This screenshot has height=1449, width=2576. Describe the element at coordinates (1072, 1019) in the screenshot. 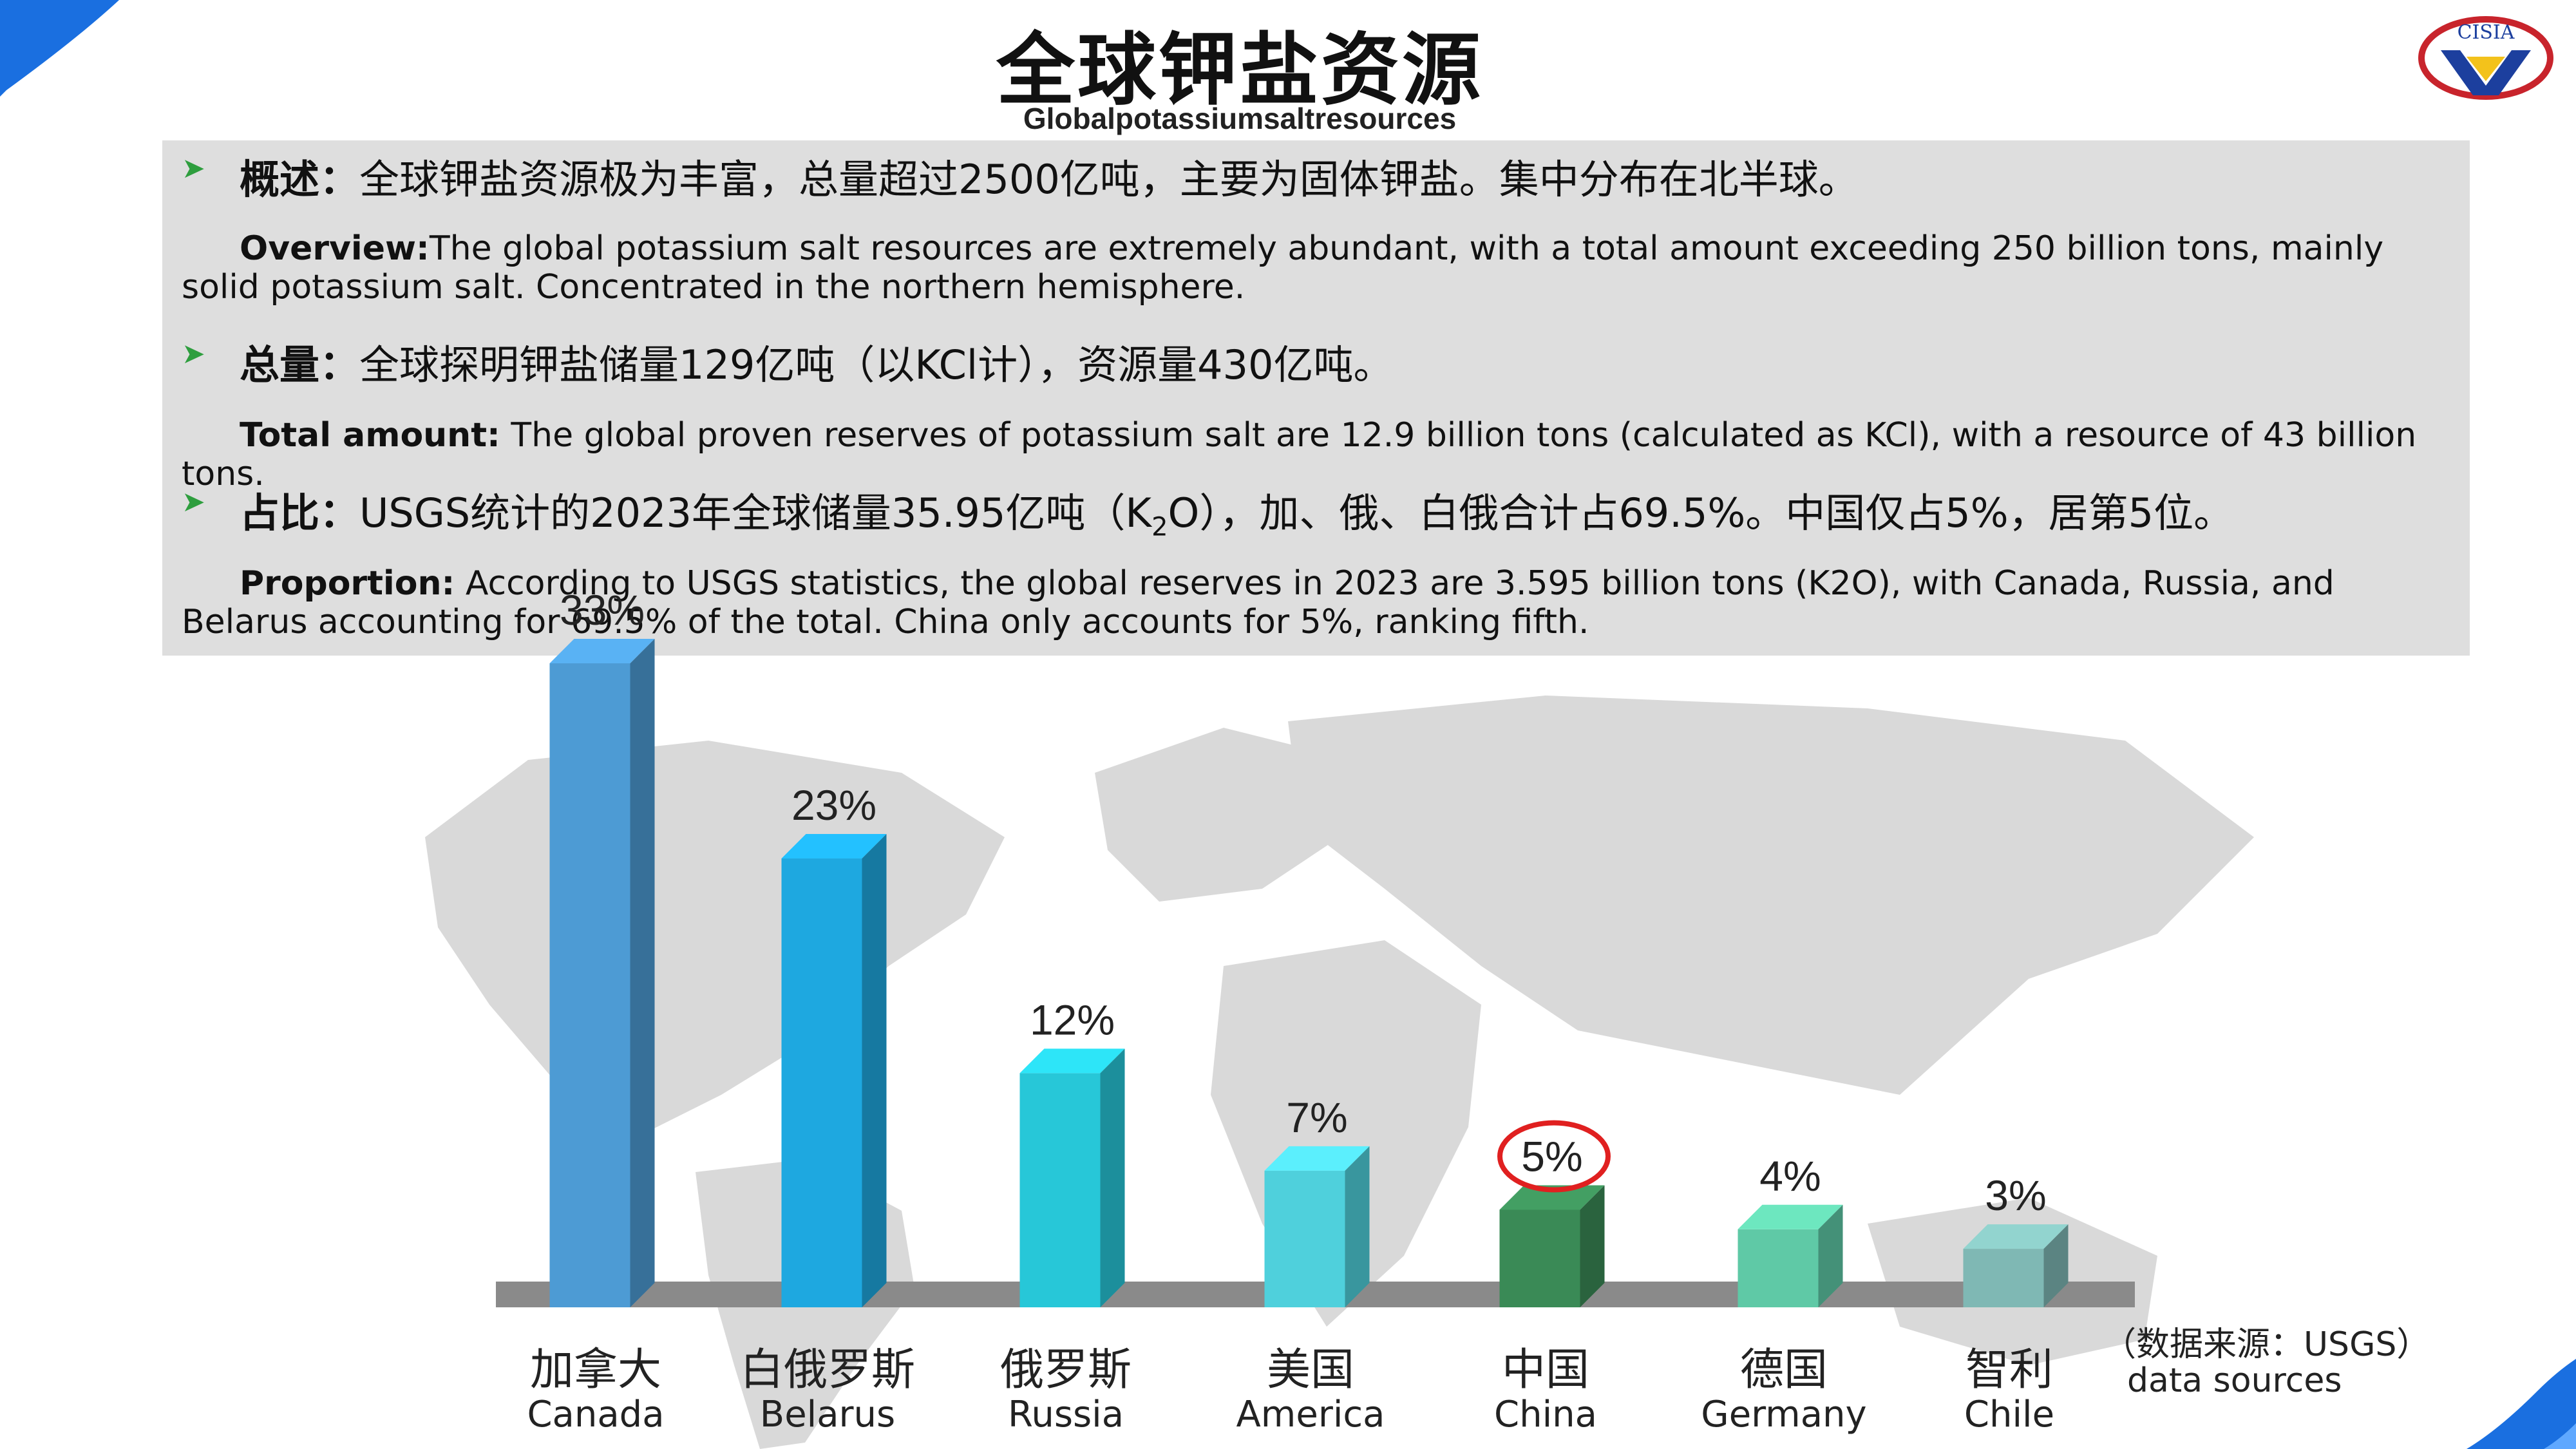

I see `value-label: 12%` at that location.